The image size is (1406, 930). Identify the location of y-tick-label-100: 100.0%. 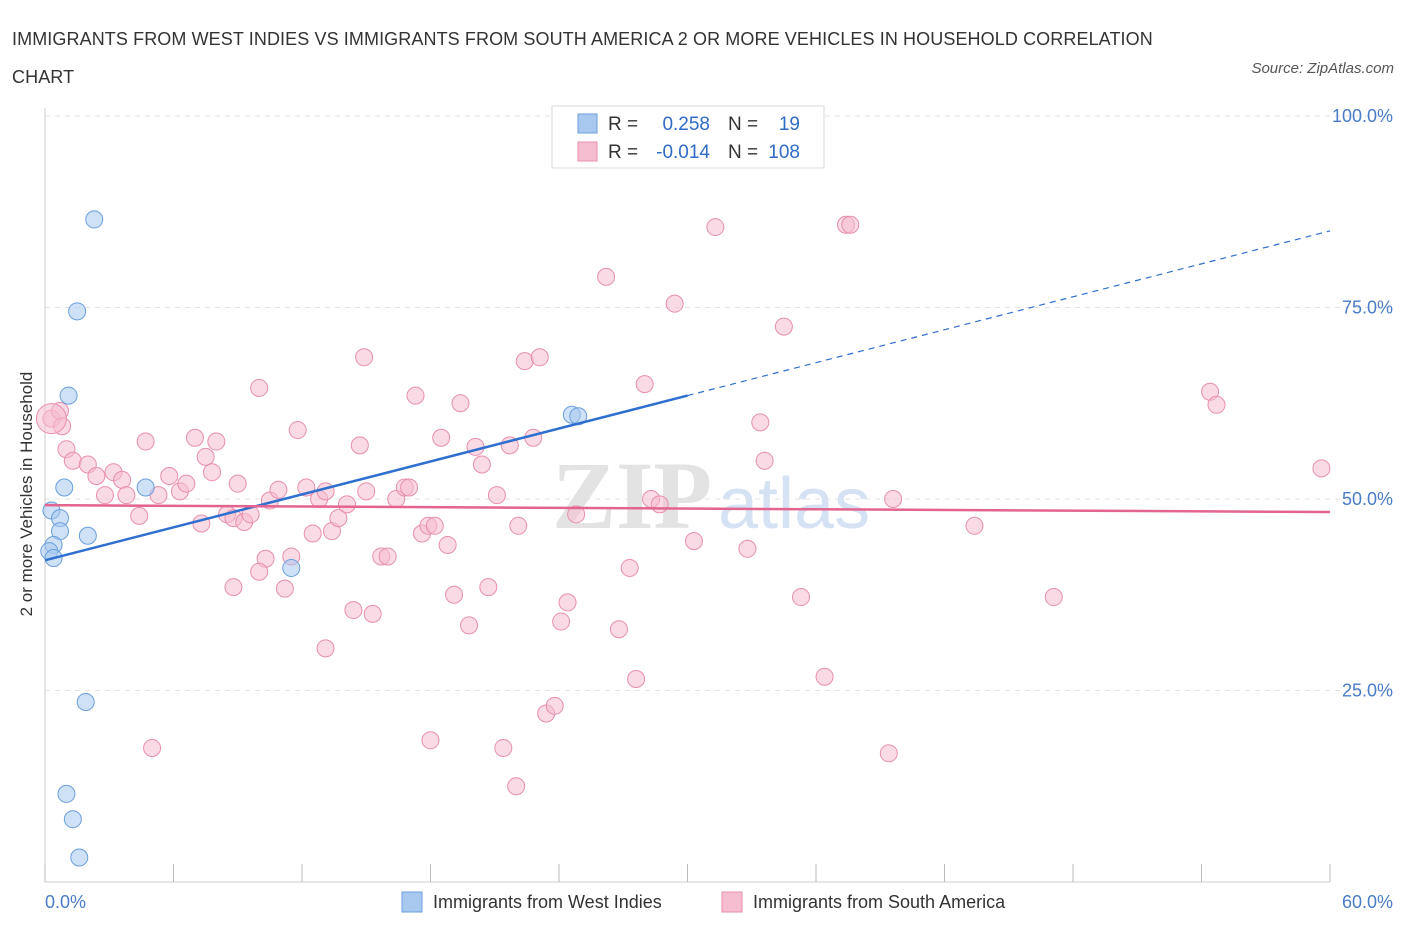
(1362, 116).